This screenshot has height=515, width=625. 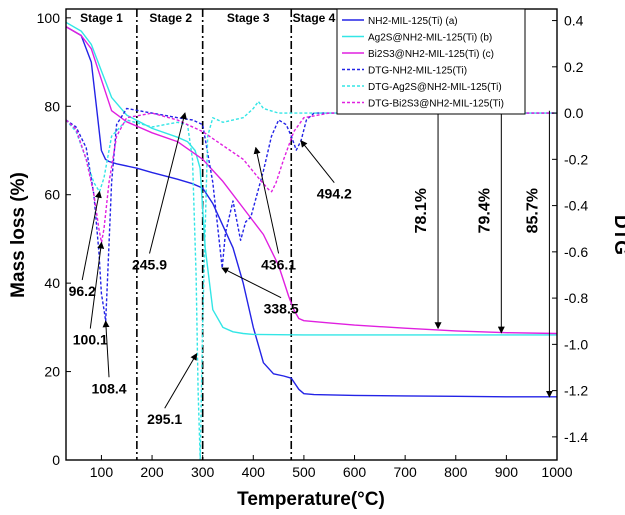 What do you see at coordinates (52, 372) in the screenshot?
I see `y-tick-label: 20` at bounding box center [52, 372].